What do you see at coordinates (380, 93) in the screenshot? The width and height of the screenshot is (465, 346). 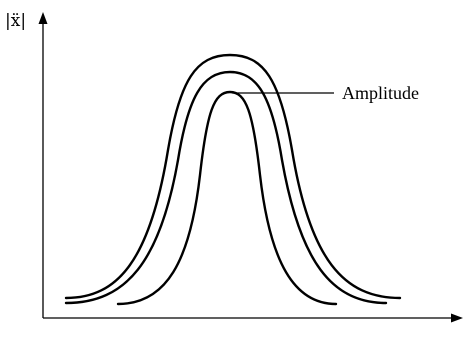 I see `amplitude-label: Amplitude` at bounding box center [380, 93].